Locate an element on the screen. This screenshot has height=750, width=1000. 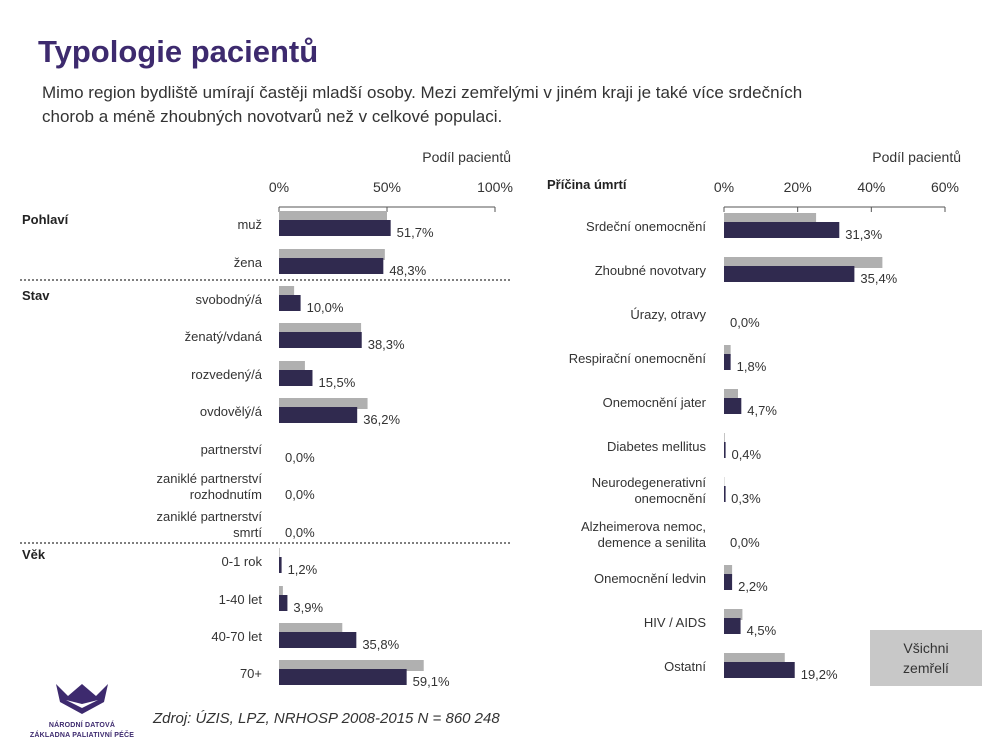
right-chart-category-label-line-1: Diabetes mellitus is located at coordinates (656, 446).